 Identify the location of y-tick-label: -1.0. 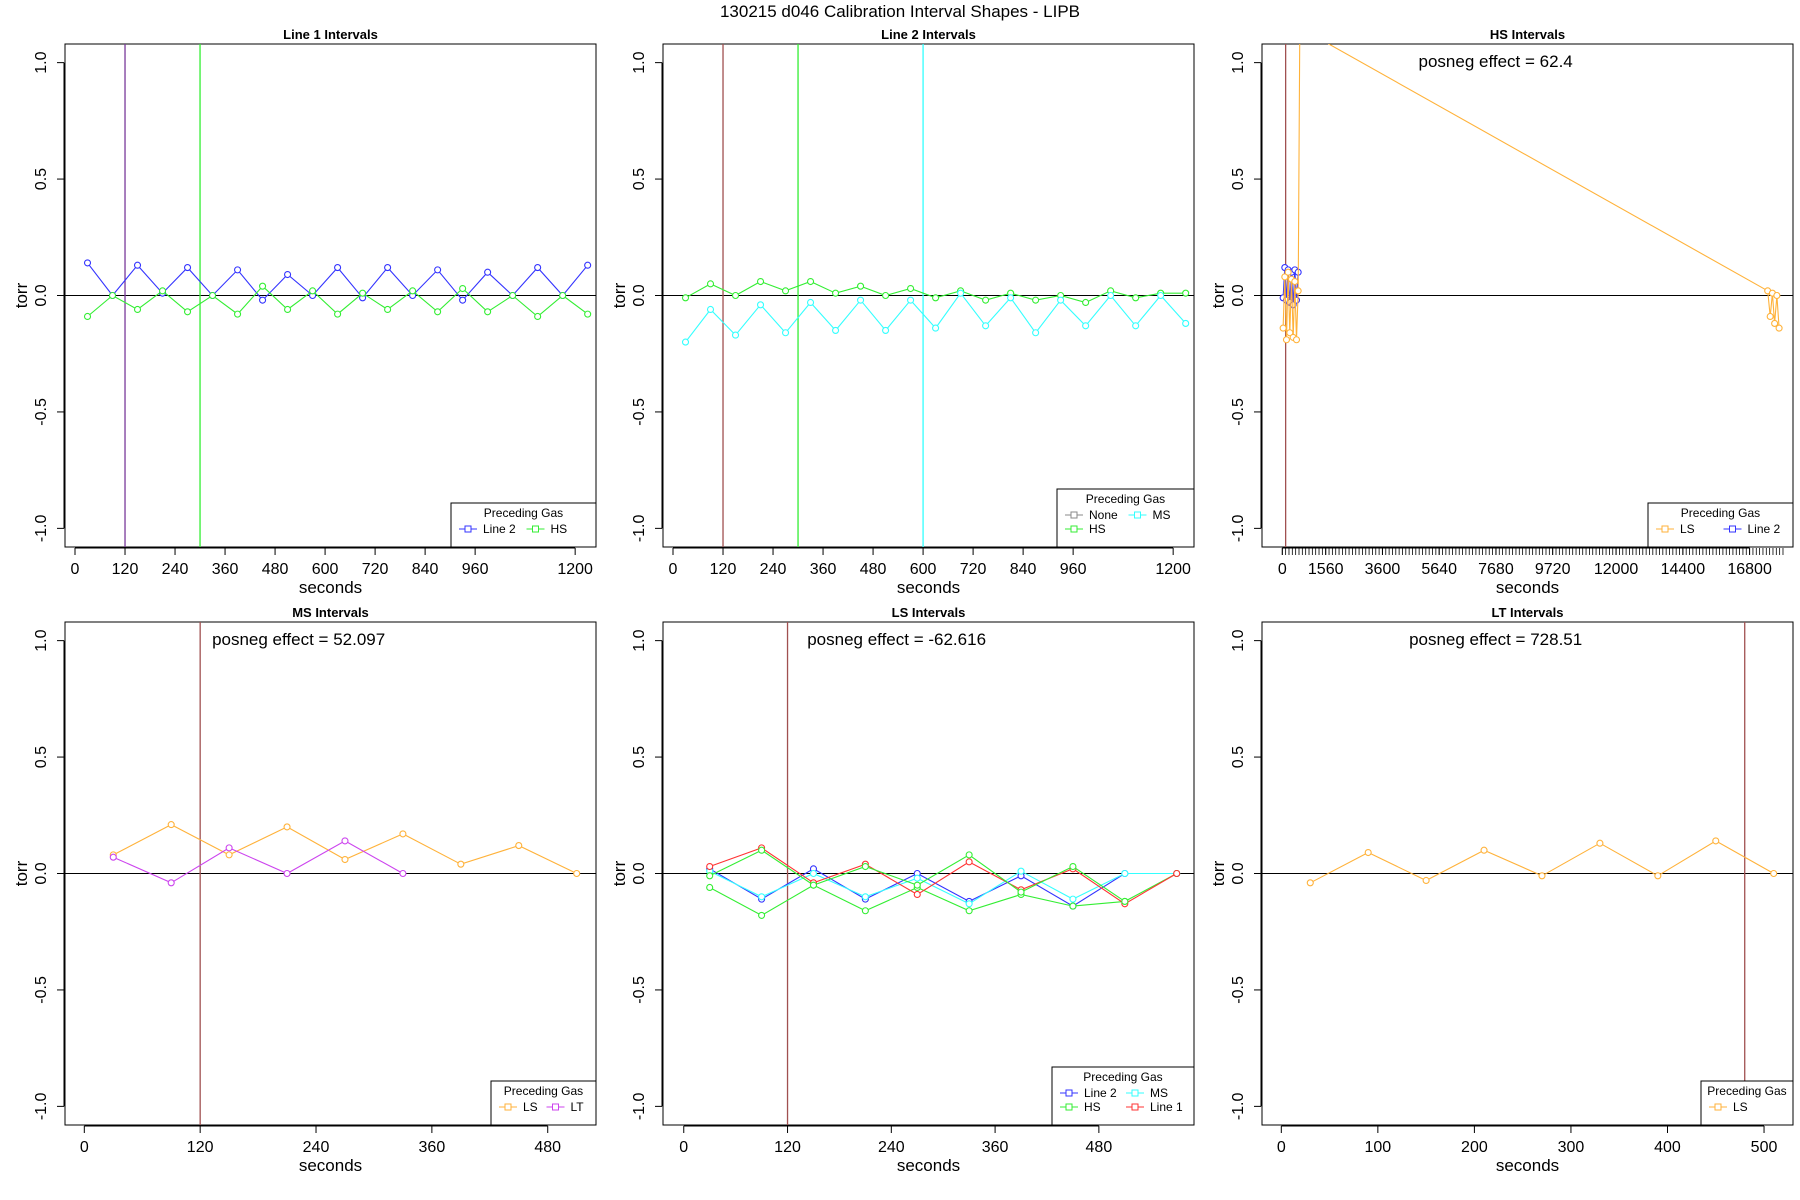
(1238, 528).